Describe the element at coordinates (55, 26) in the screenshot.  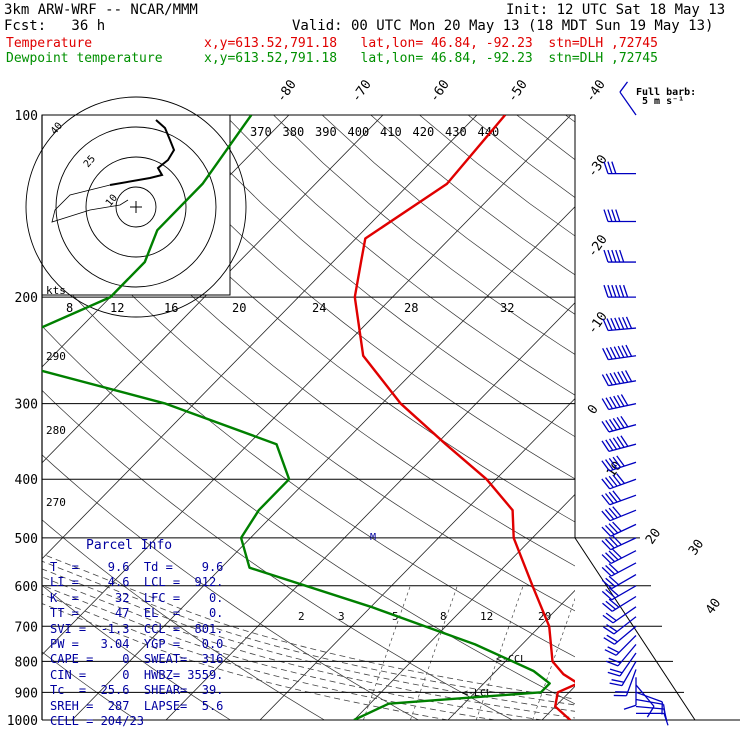
I see `forecast-hour: Fcst: 36 h` at that location.